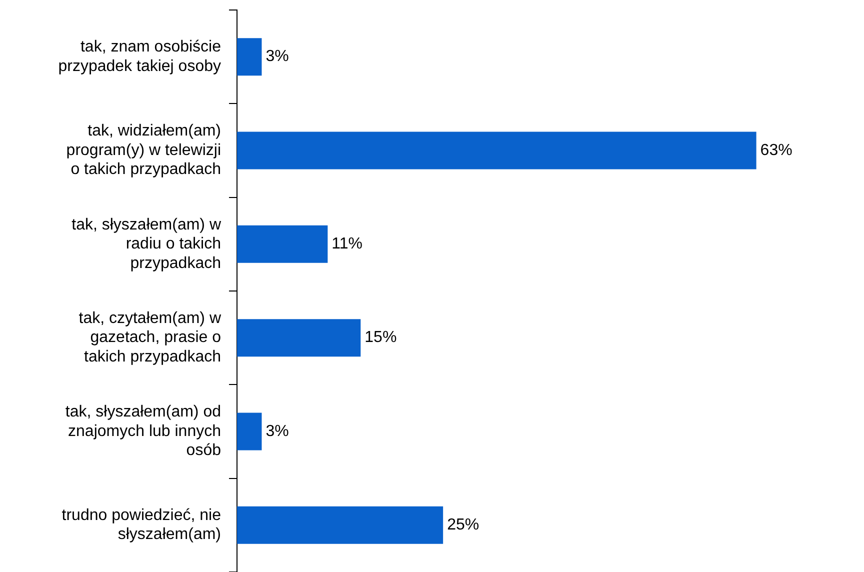  What do you see at coordinates (143, 432) in the screenshot?
I see `y-tick-label: tak, słyszałem(am) od znajomych lub innych osób` at bounding box center [143, 432].